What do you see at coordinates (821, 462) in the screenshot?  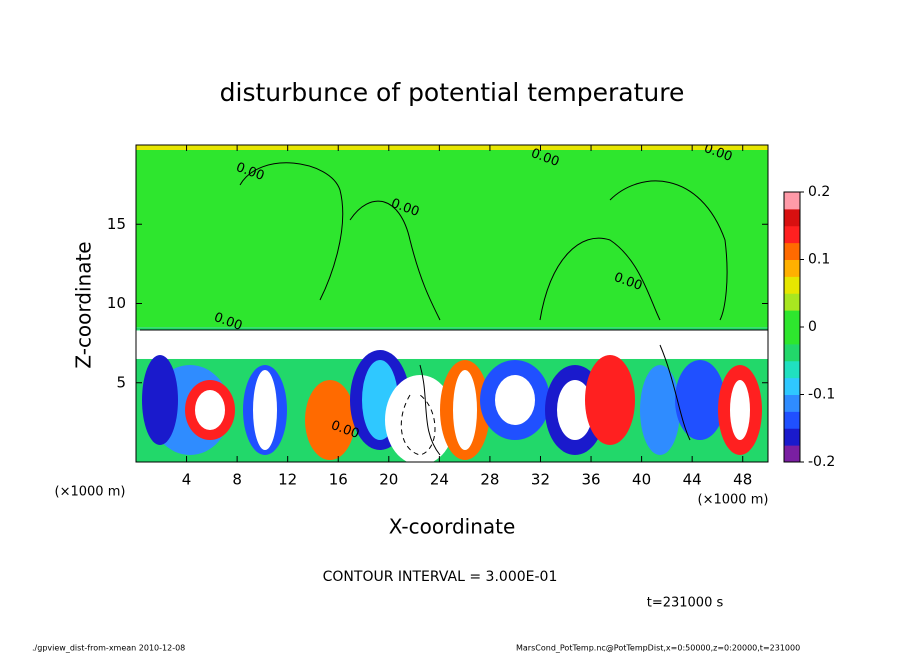 I see `colorbar-tick-label: -0.2` at bounding box center [821, 462].